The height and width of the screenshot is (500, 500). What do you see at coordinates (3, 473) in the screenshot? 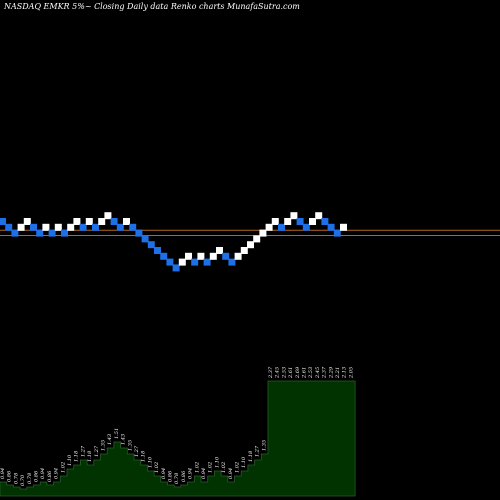
I see `volume-label-0: 0.94` at bounding box center [3, 473].